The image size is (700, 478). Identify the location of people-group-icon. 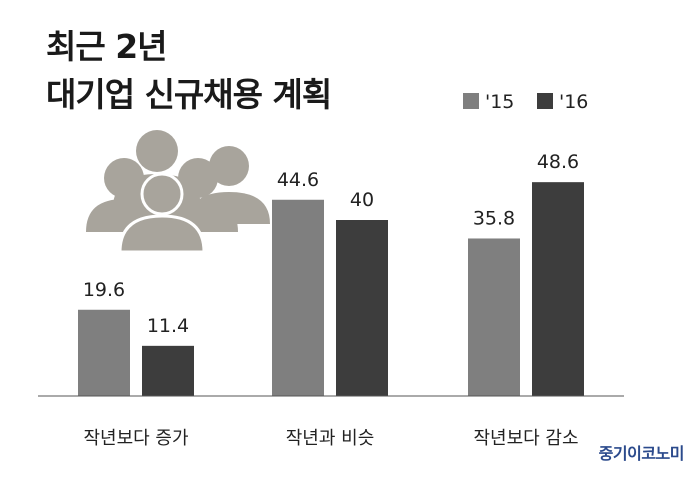
(178, 192).